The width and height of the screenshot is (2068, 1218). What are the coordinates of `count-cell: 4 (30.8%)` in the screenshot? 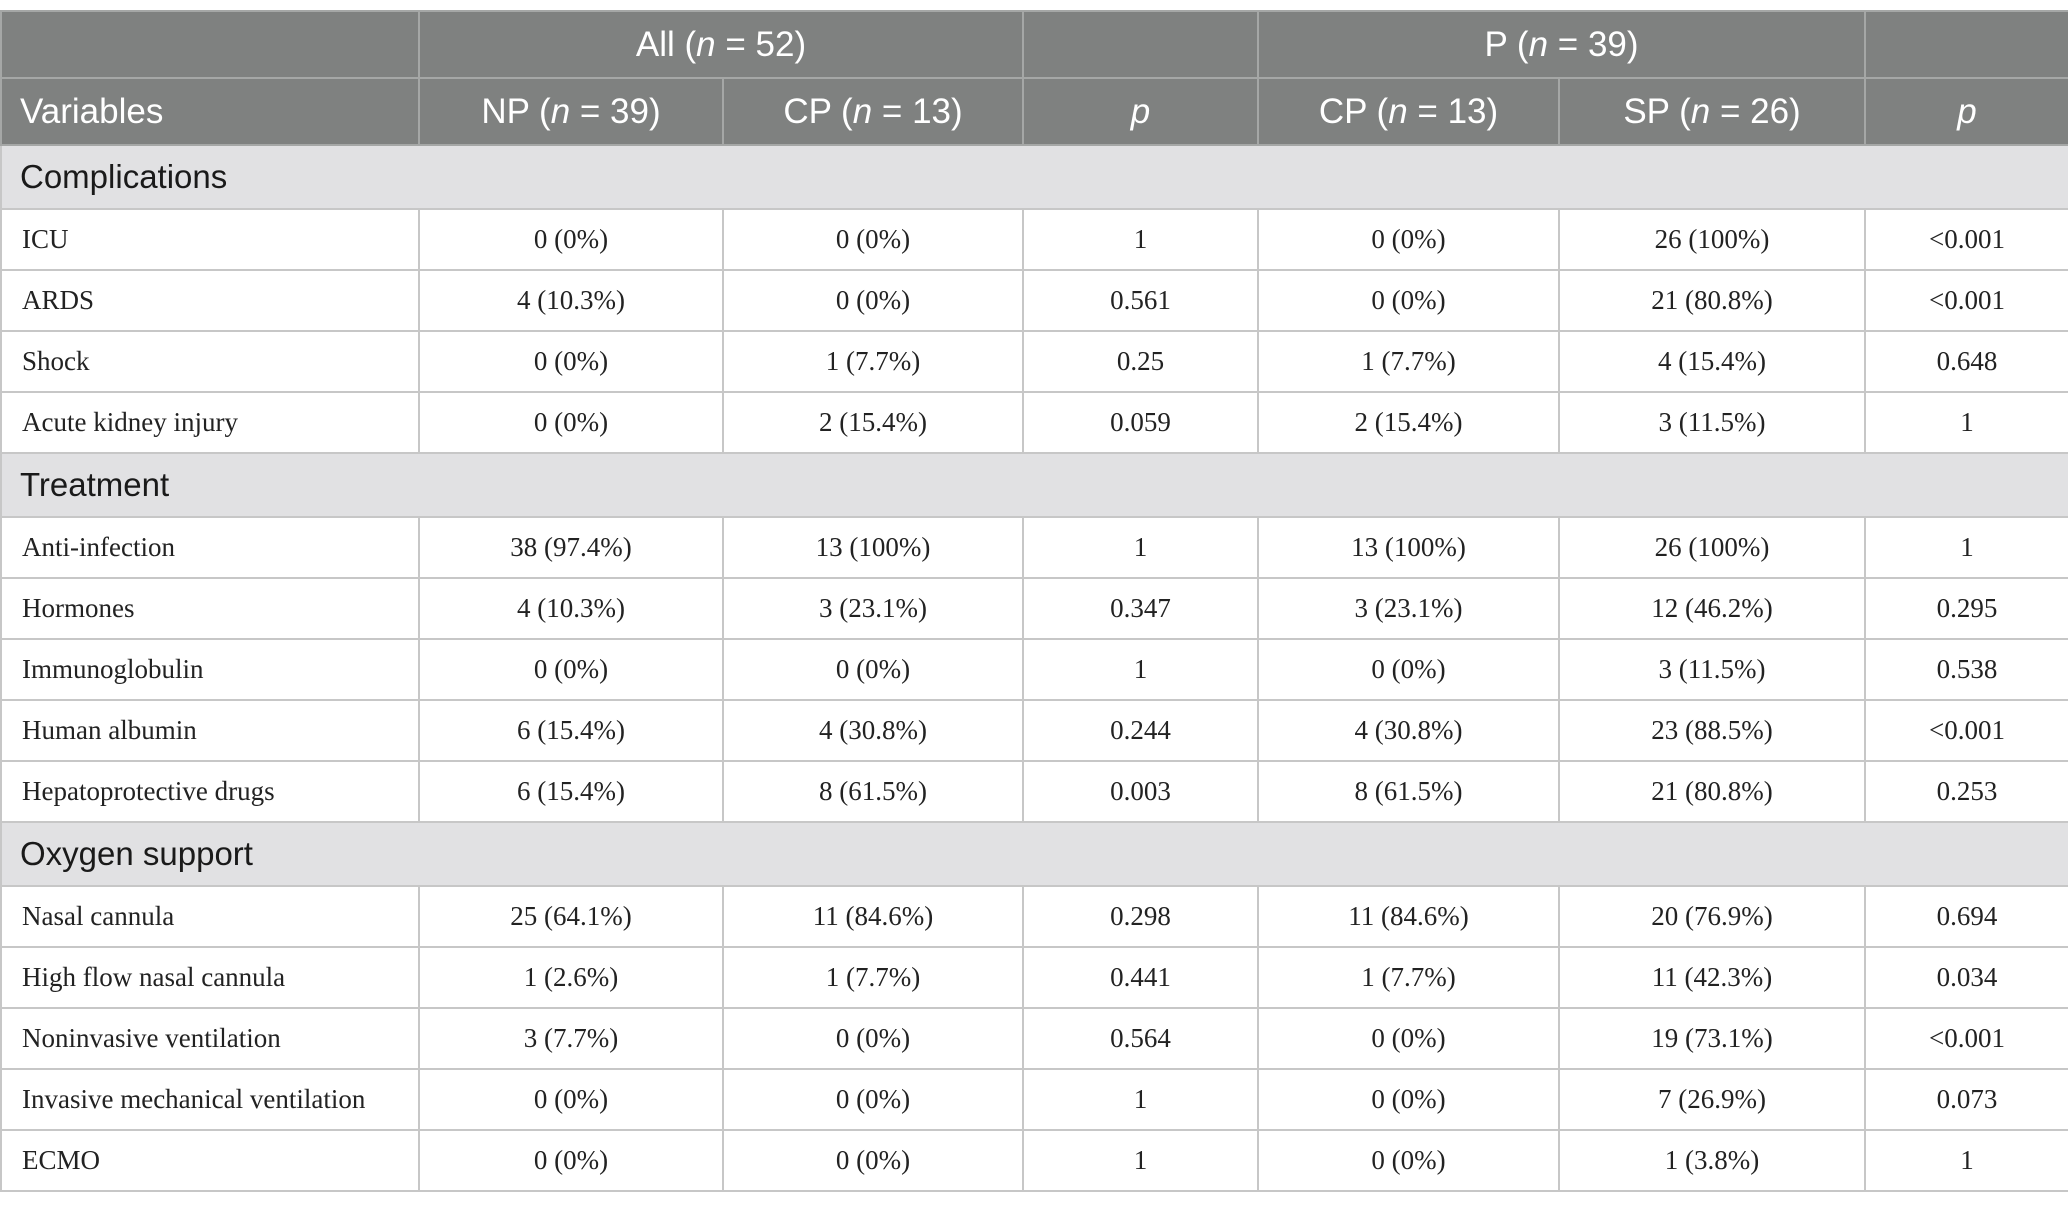 It's located at (873, 730).